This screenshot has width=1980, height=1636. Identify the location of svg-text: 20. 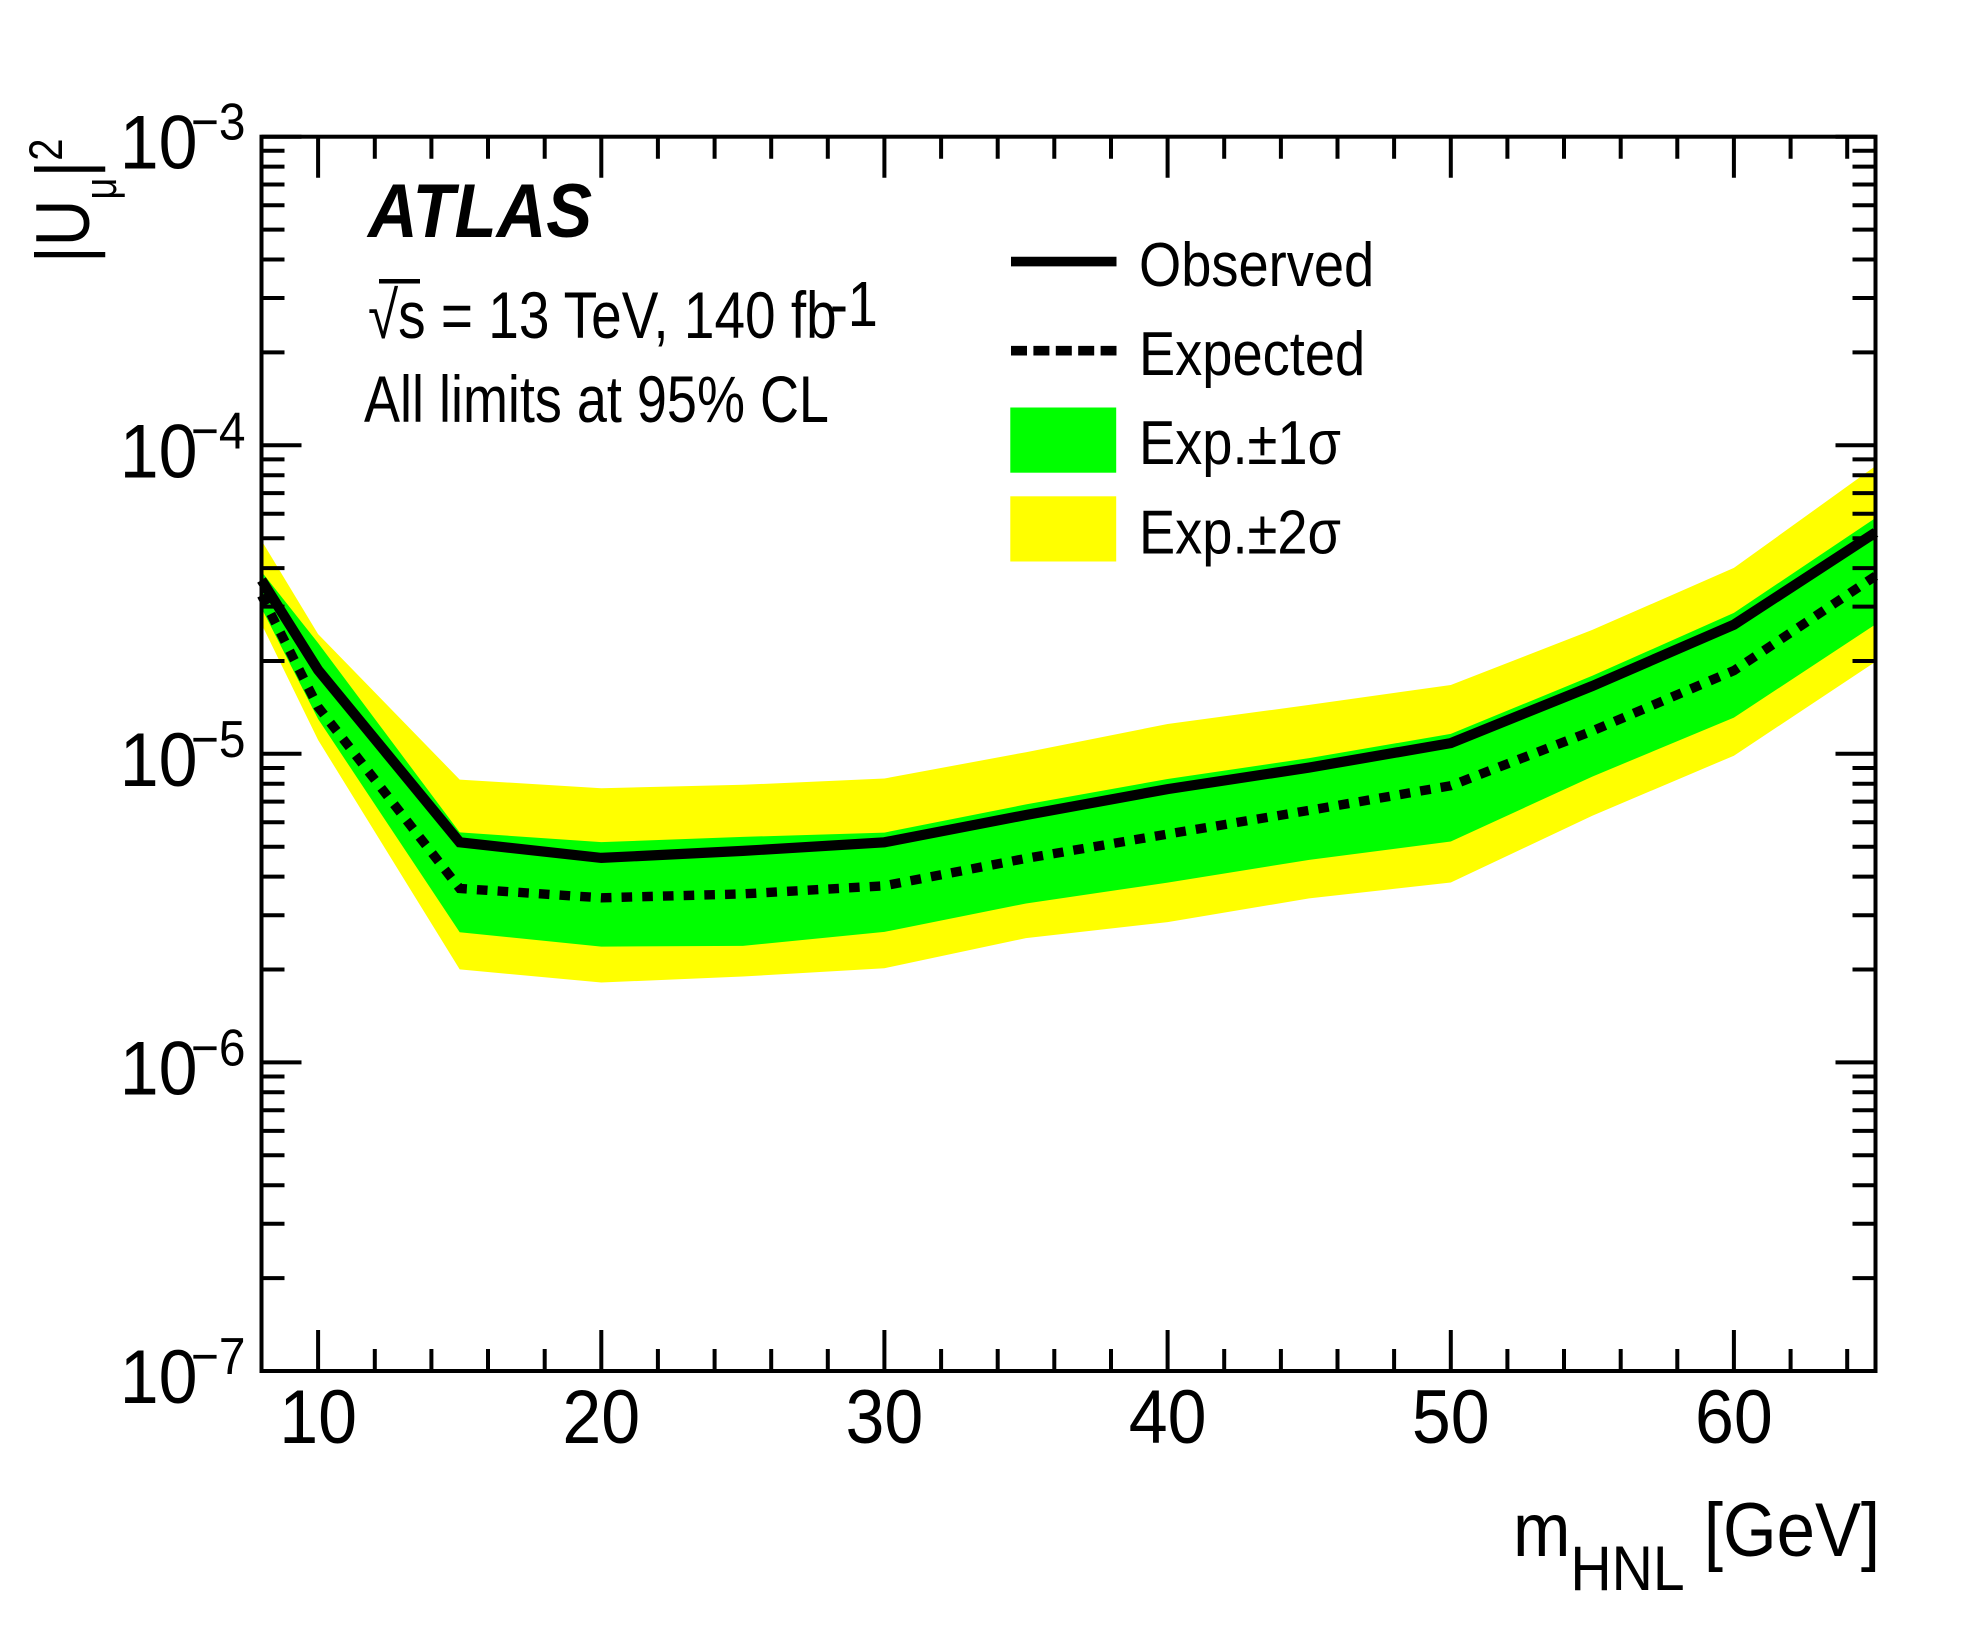
(601, 1417).